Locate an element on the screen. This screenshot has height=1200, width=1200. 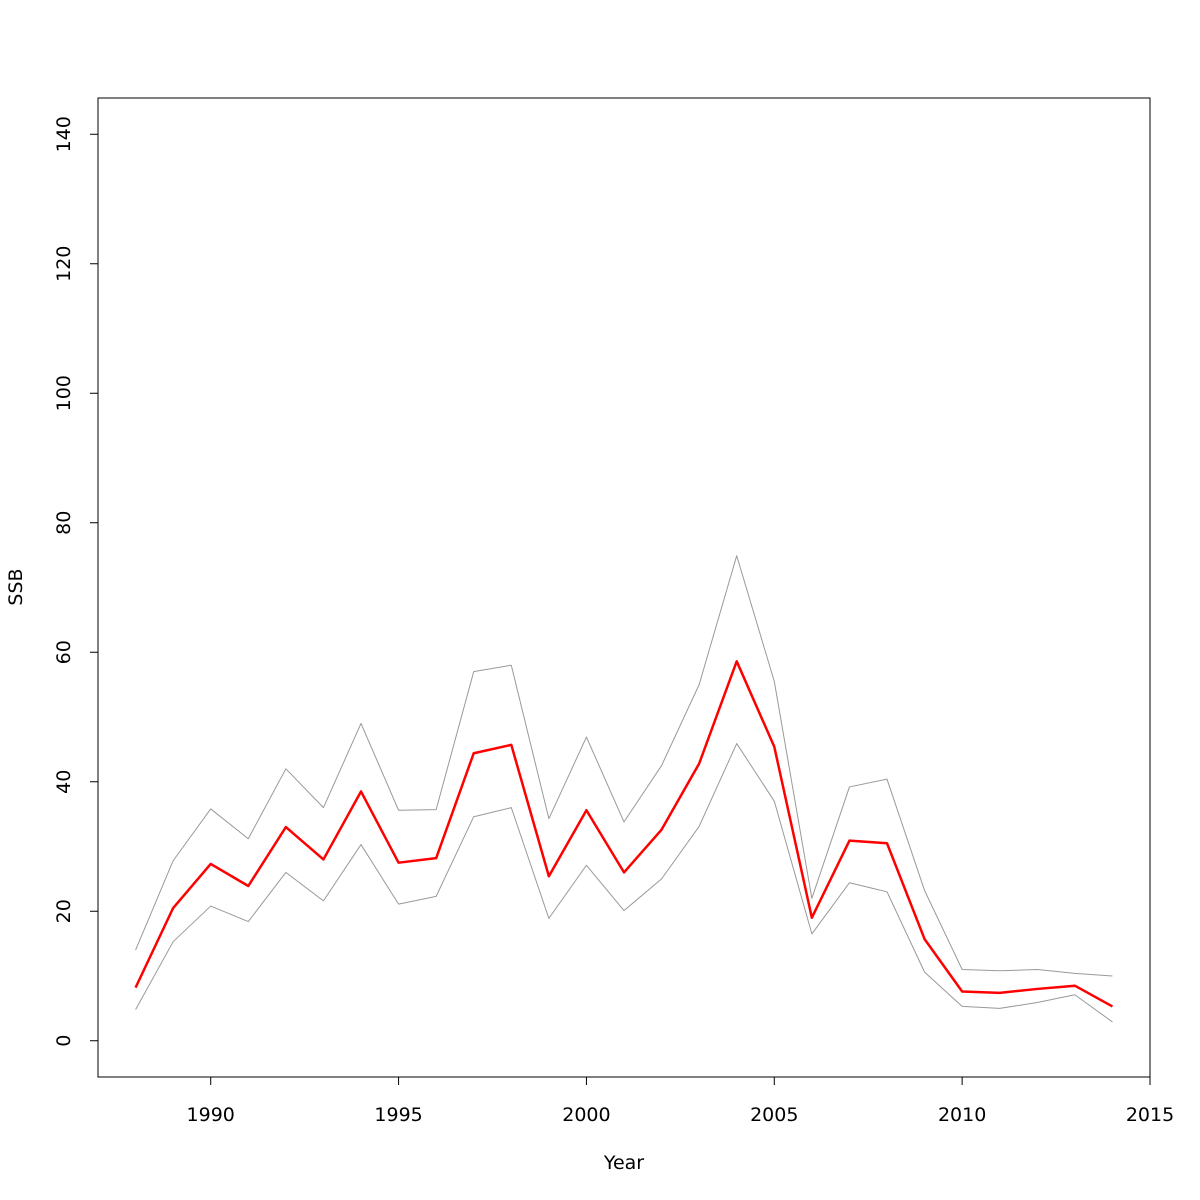
y-tick-label: 140 is located at coordinates (64, 134).